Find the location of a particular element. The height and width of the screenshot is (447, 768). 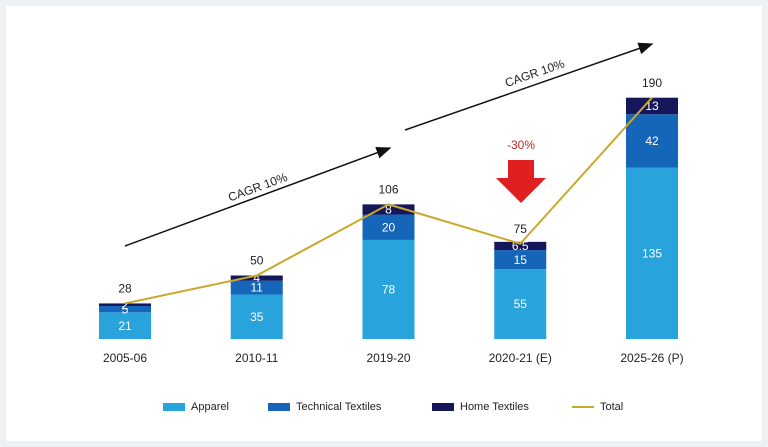

value-label: 2 is located at coordinates (125, 305).